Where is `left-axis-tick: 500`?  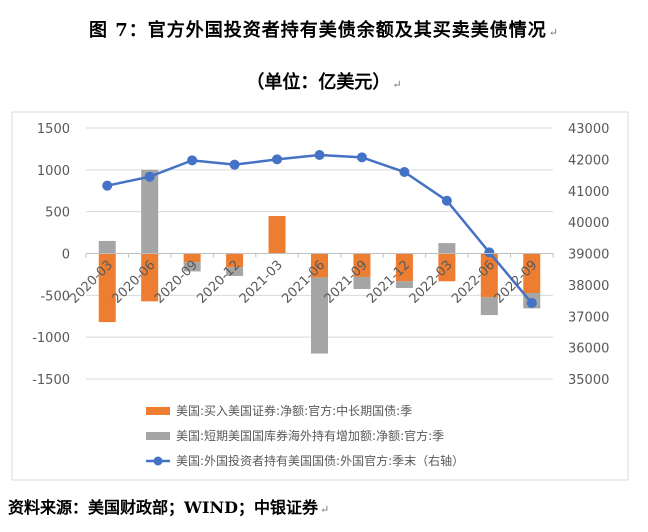 left-axis-tick: 500 is located at coordinates (57, 213).